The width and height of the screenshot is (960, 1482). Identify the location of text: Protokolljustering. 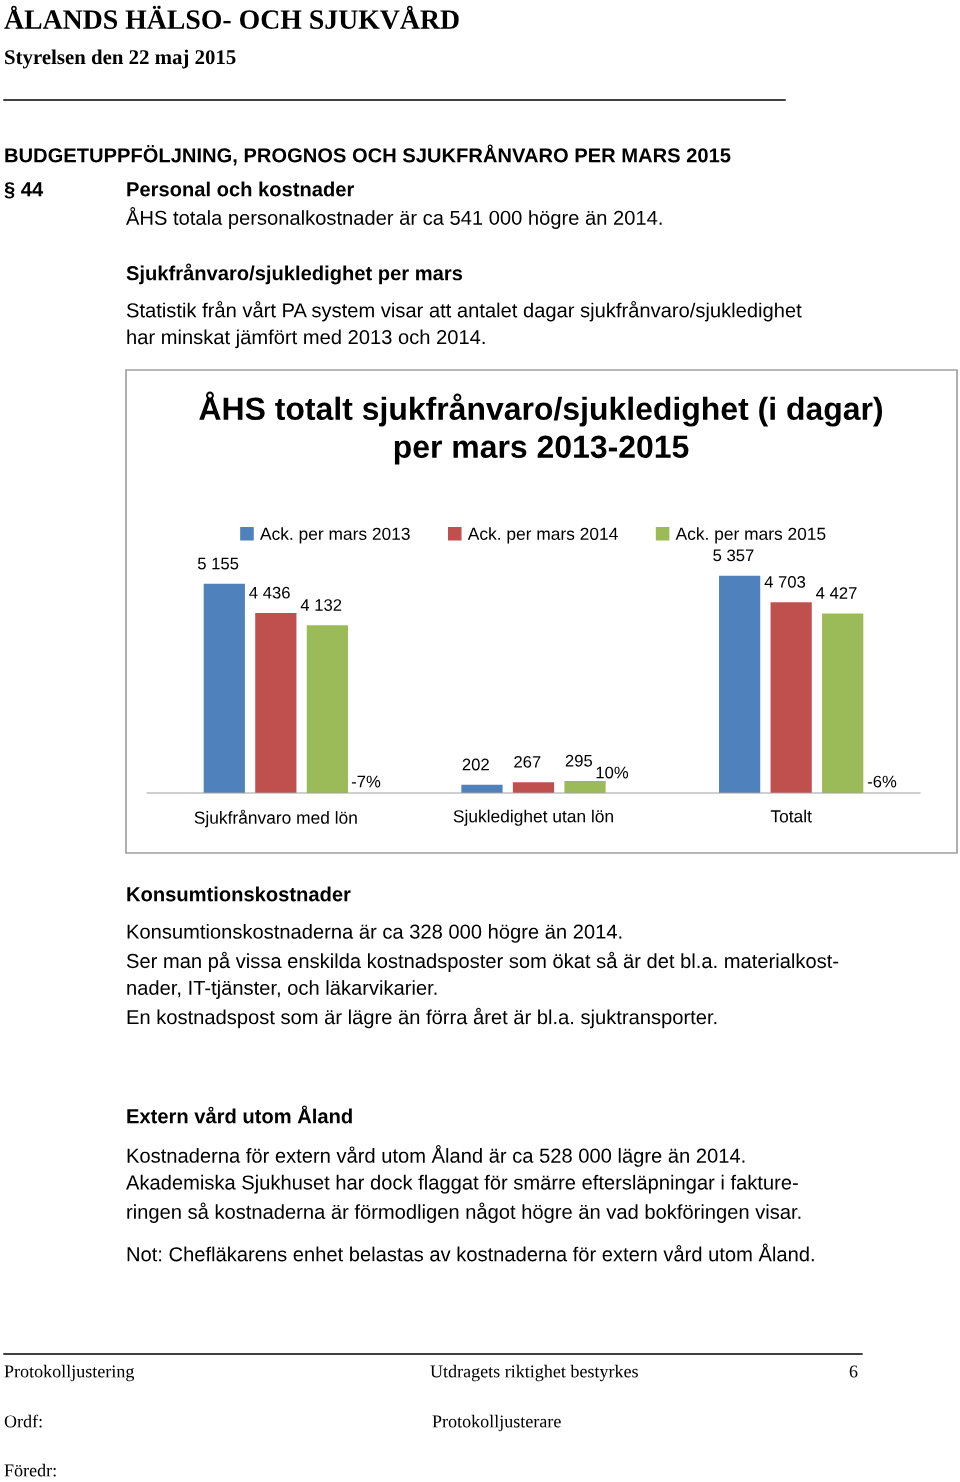
(69, 1373).